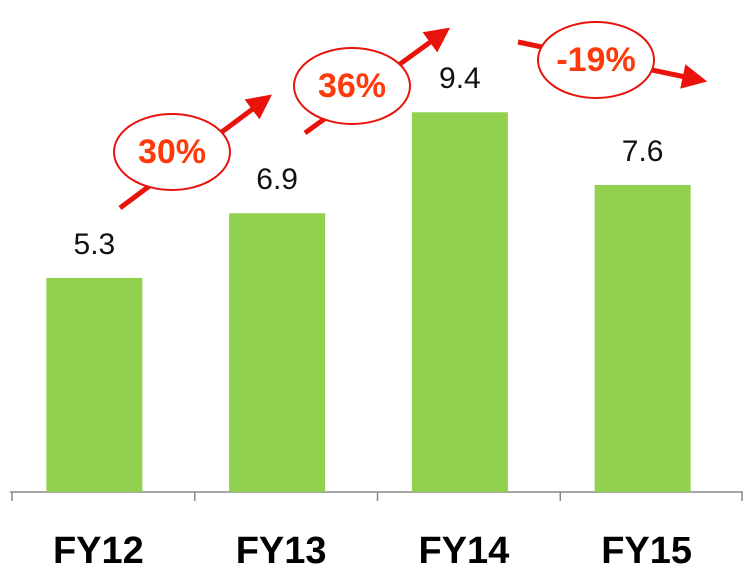 The height and width of the screenshot is (577, 743). I want to click on x-tick-label: FY12, so click(98, 551).